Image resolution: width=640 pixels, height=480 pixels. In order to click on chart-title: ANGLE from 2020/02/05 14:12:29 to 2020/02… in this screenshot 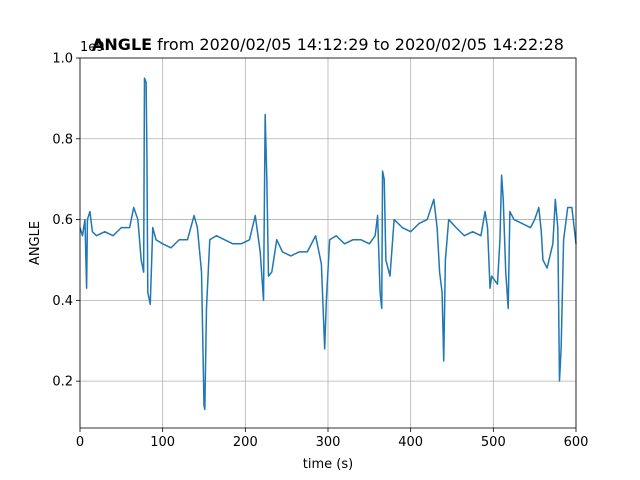, I will do `click(328, 44)`.